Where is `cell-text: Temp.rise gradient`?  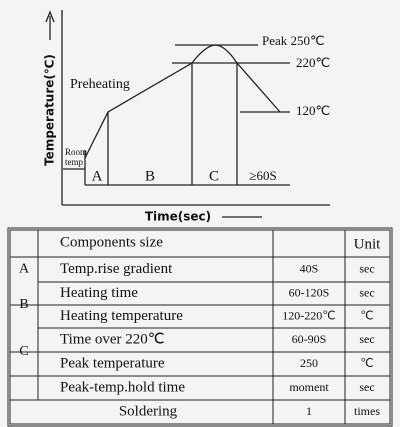
cell-text: Temp.rise gradient is located at coordinates (116, 269).